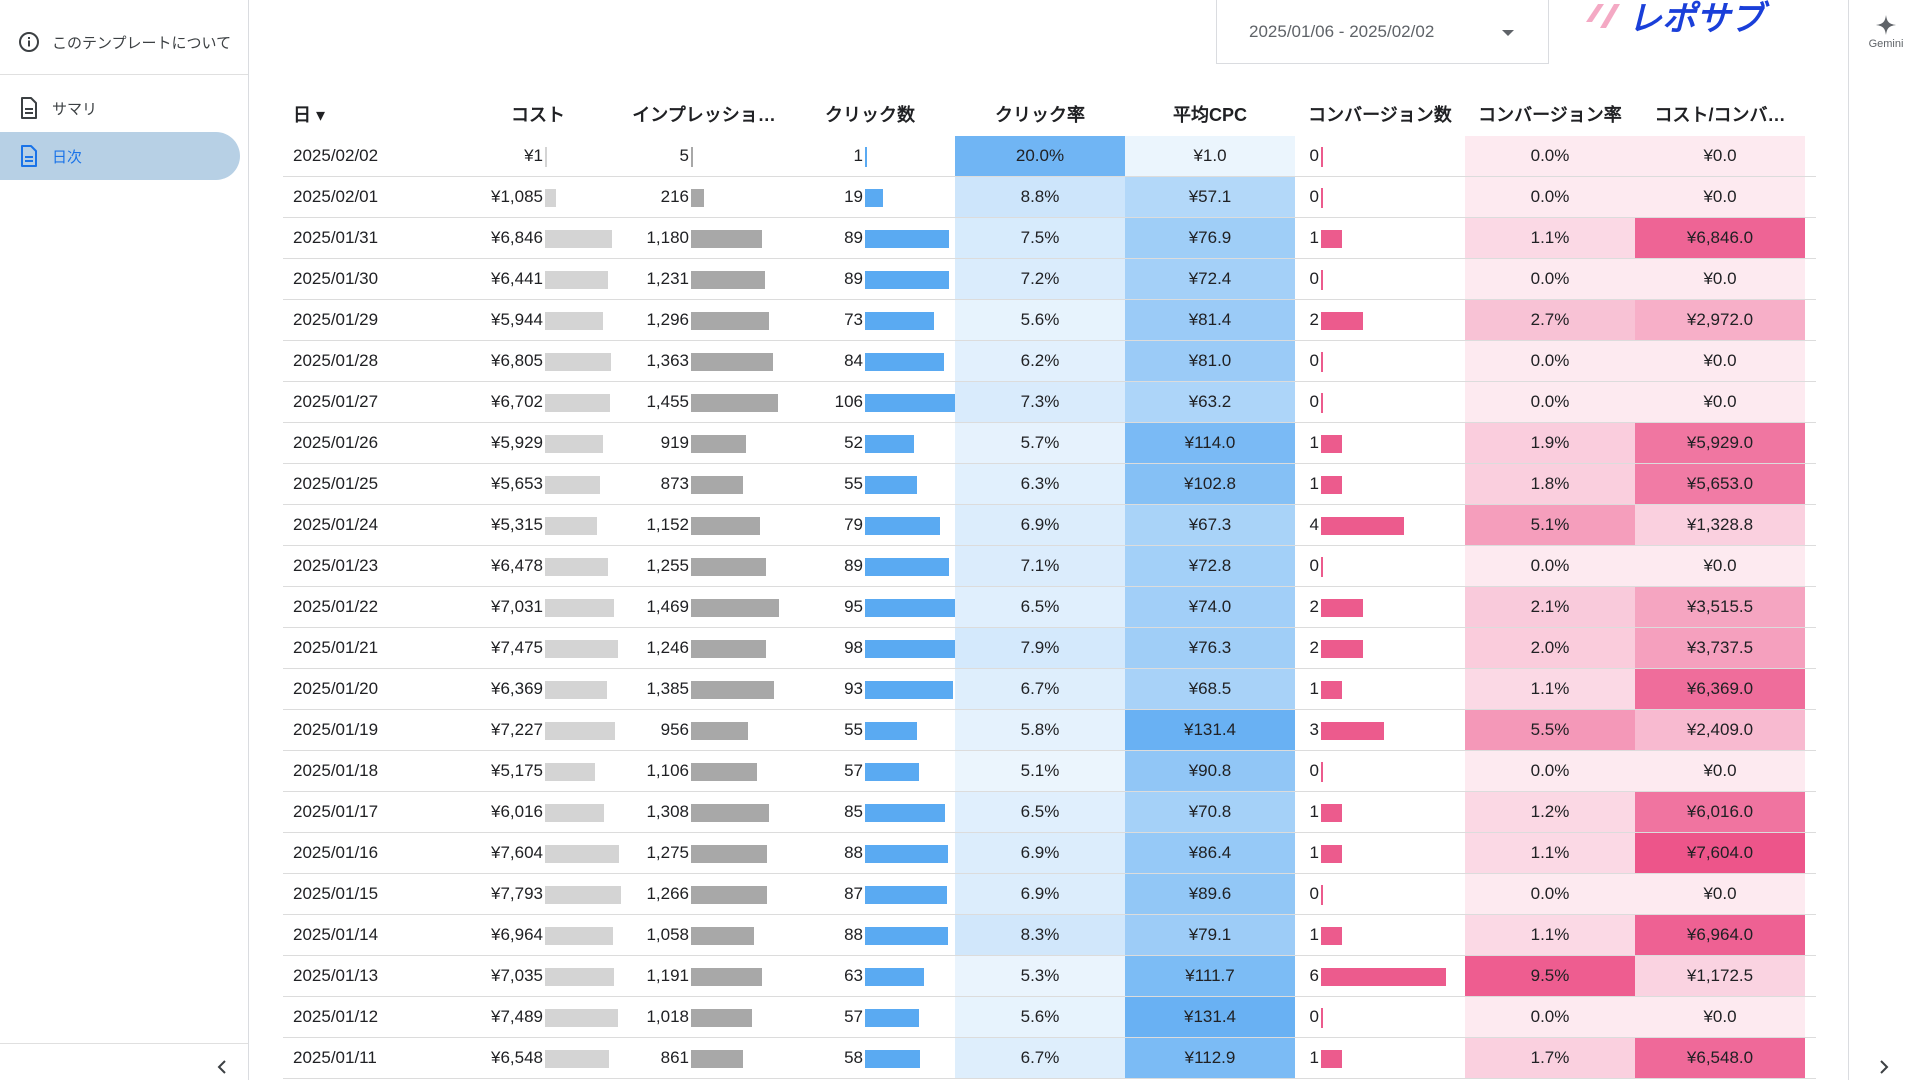 The width and height of the screenshot is (1920, 1080). Describe the element at coordinates (1886, 44) in the screenshot. I see `gemini-label: Gemini` at that location.